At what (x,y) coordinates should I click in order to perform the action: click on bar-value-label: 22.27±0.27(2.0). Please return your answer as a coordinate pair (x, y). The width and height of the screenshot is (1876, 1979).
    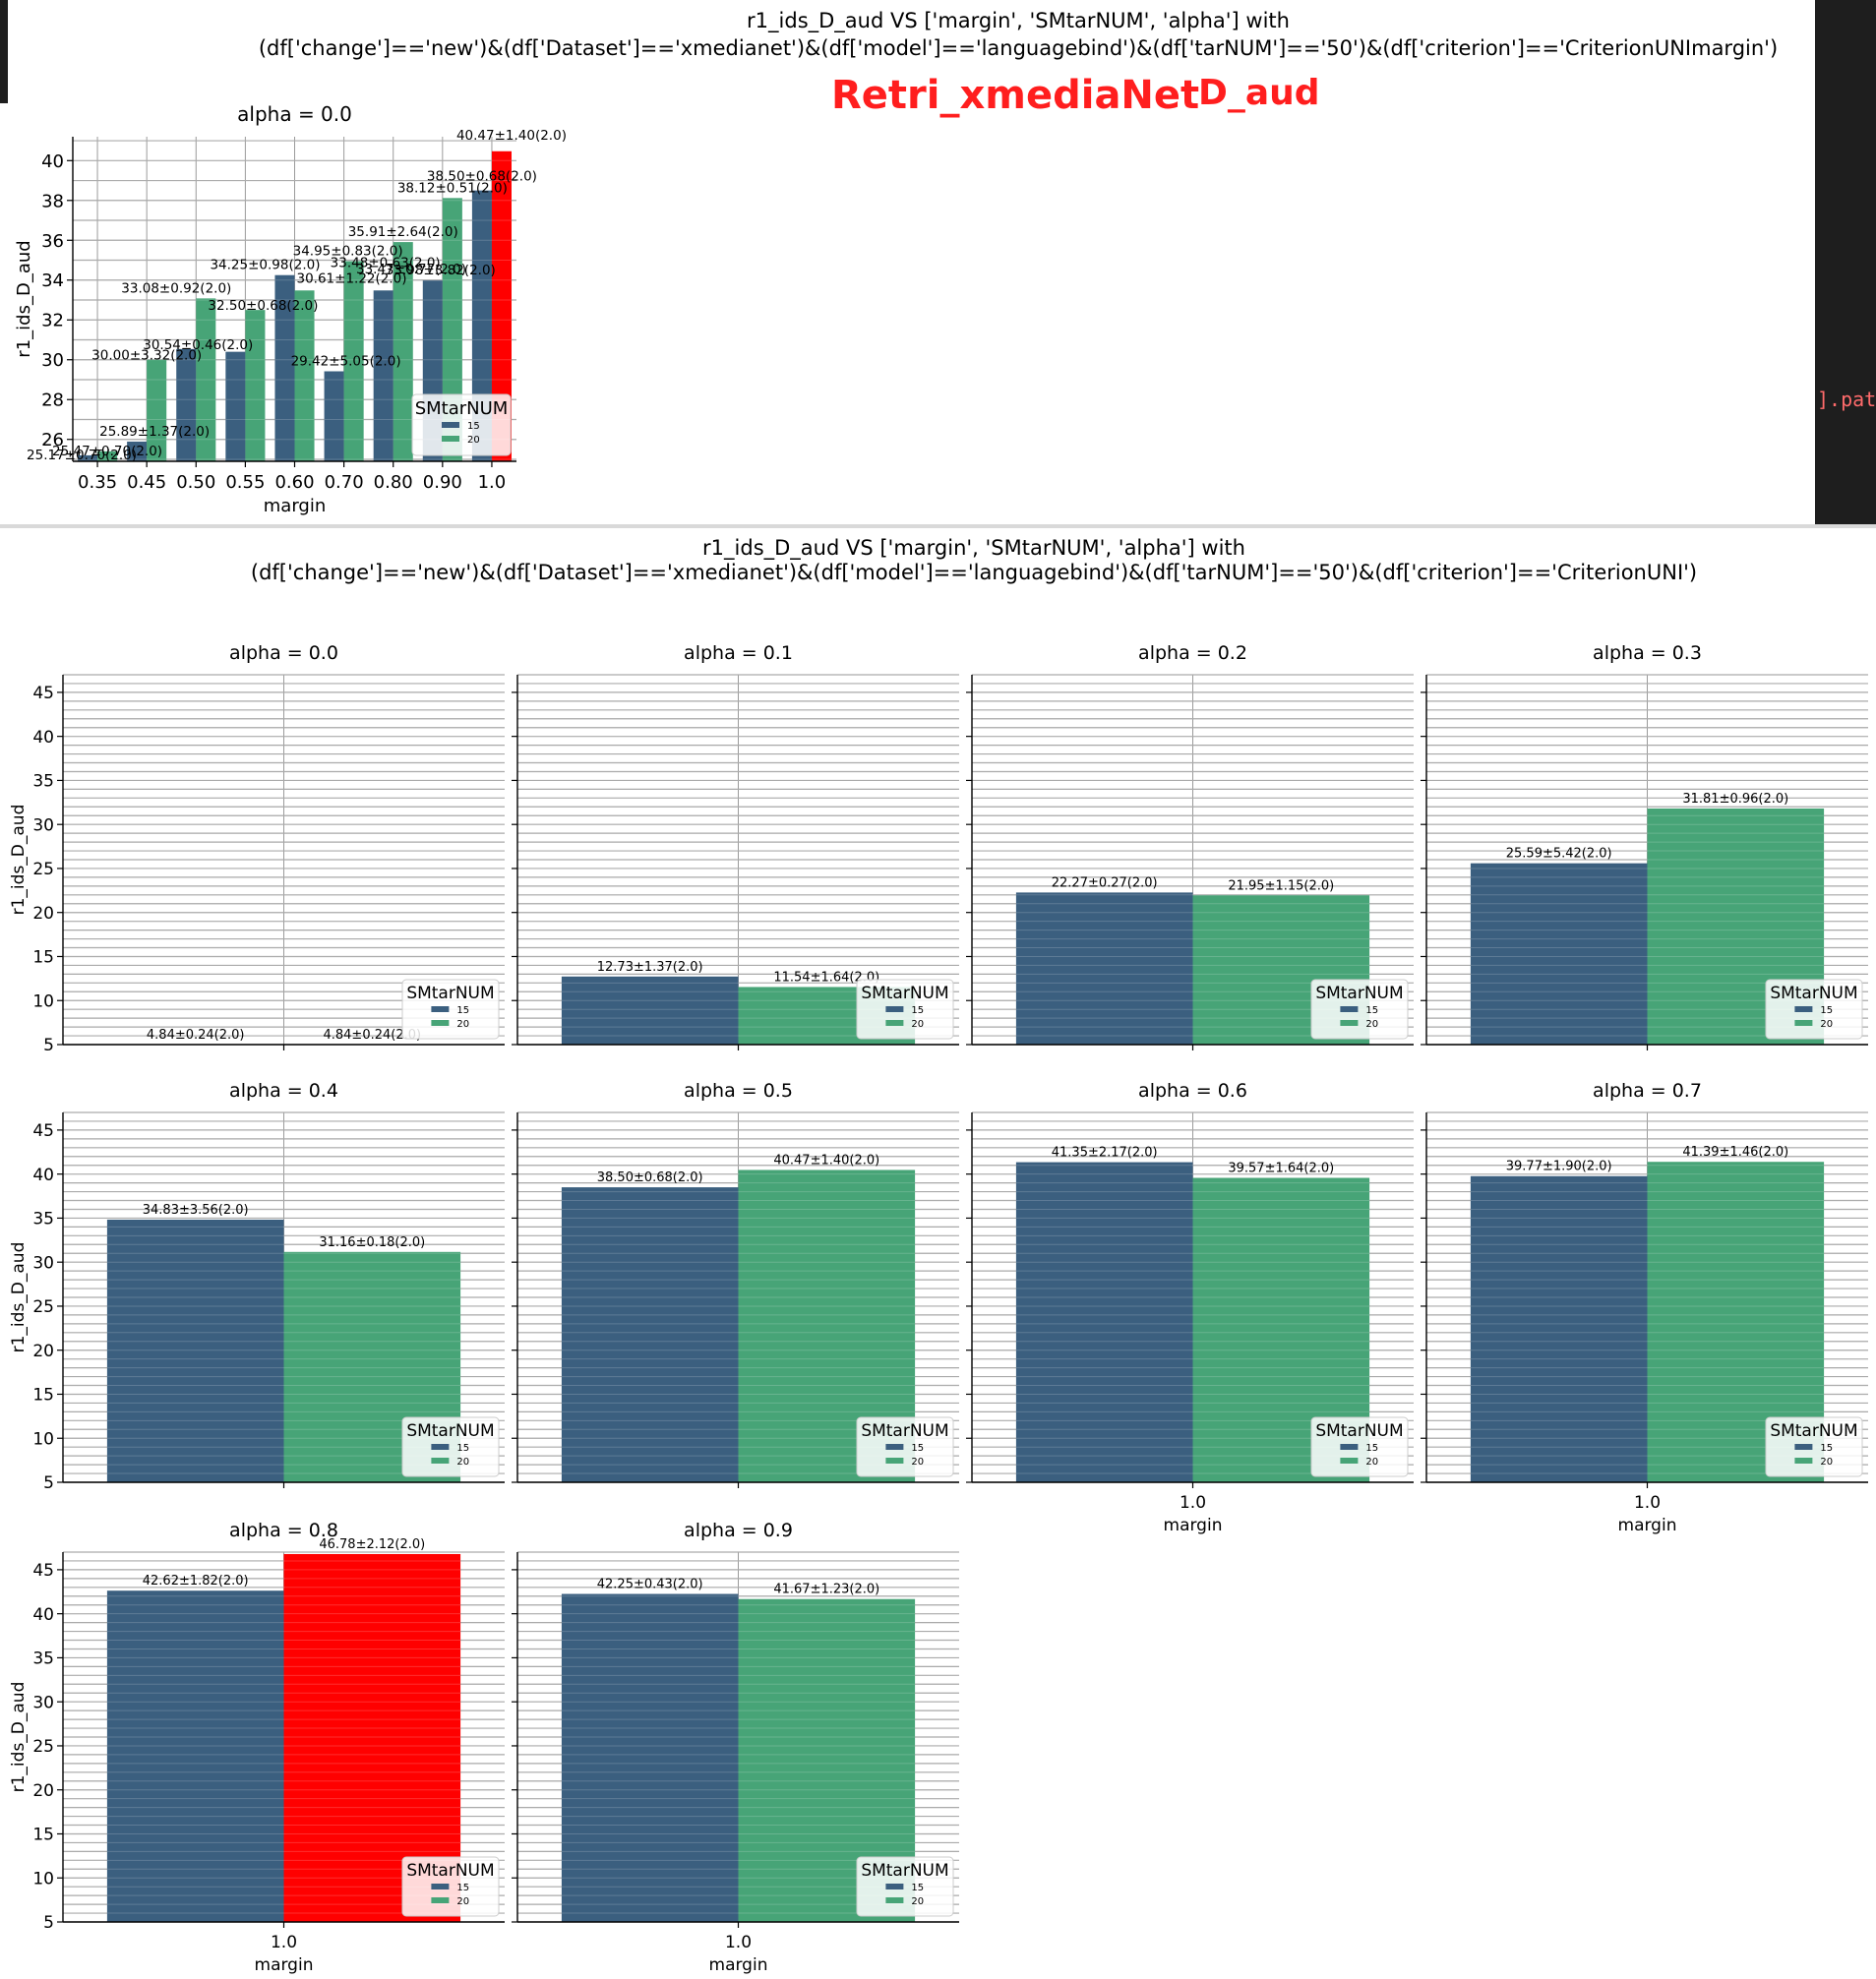
    Looking at the image, I should click on (1105, 882).